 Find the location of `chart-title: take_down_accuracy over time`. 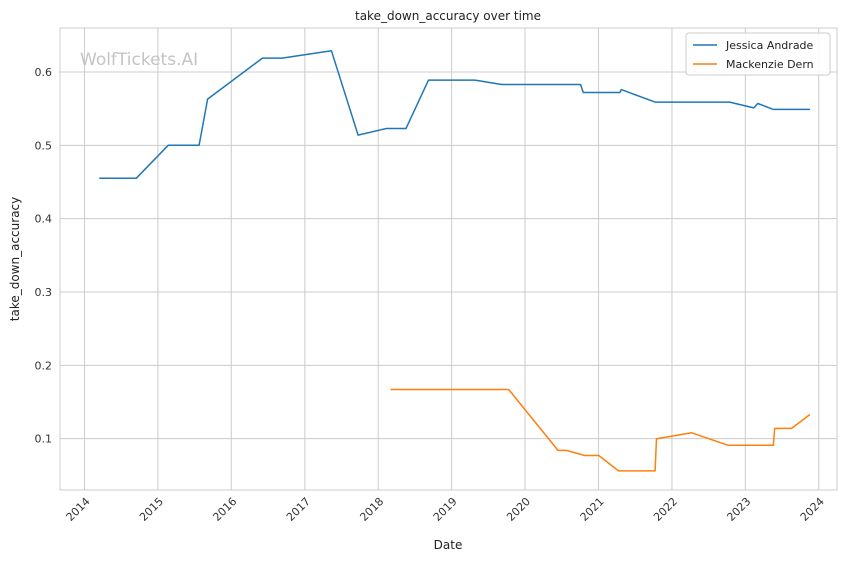

chart-title: take_down_accuracy over time is located at coordinates (448, 16).